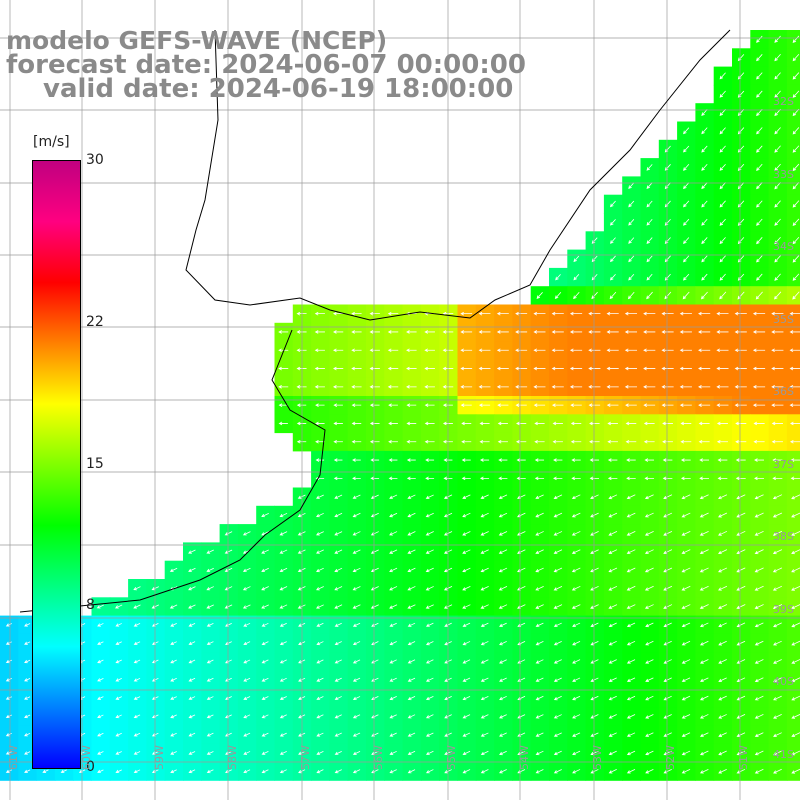  What do you see at coordinates (232, 757) in the screenshot?
I see `longitude-label: 58W` at bounding box center [232, 757].